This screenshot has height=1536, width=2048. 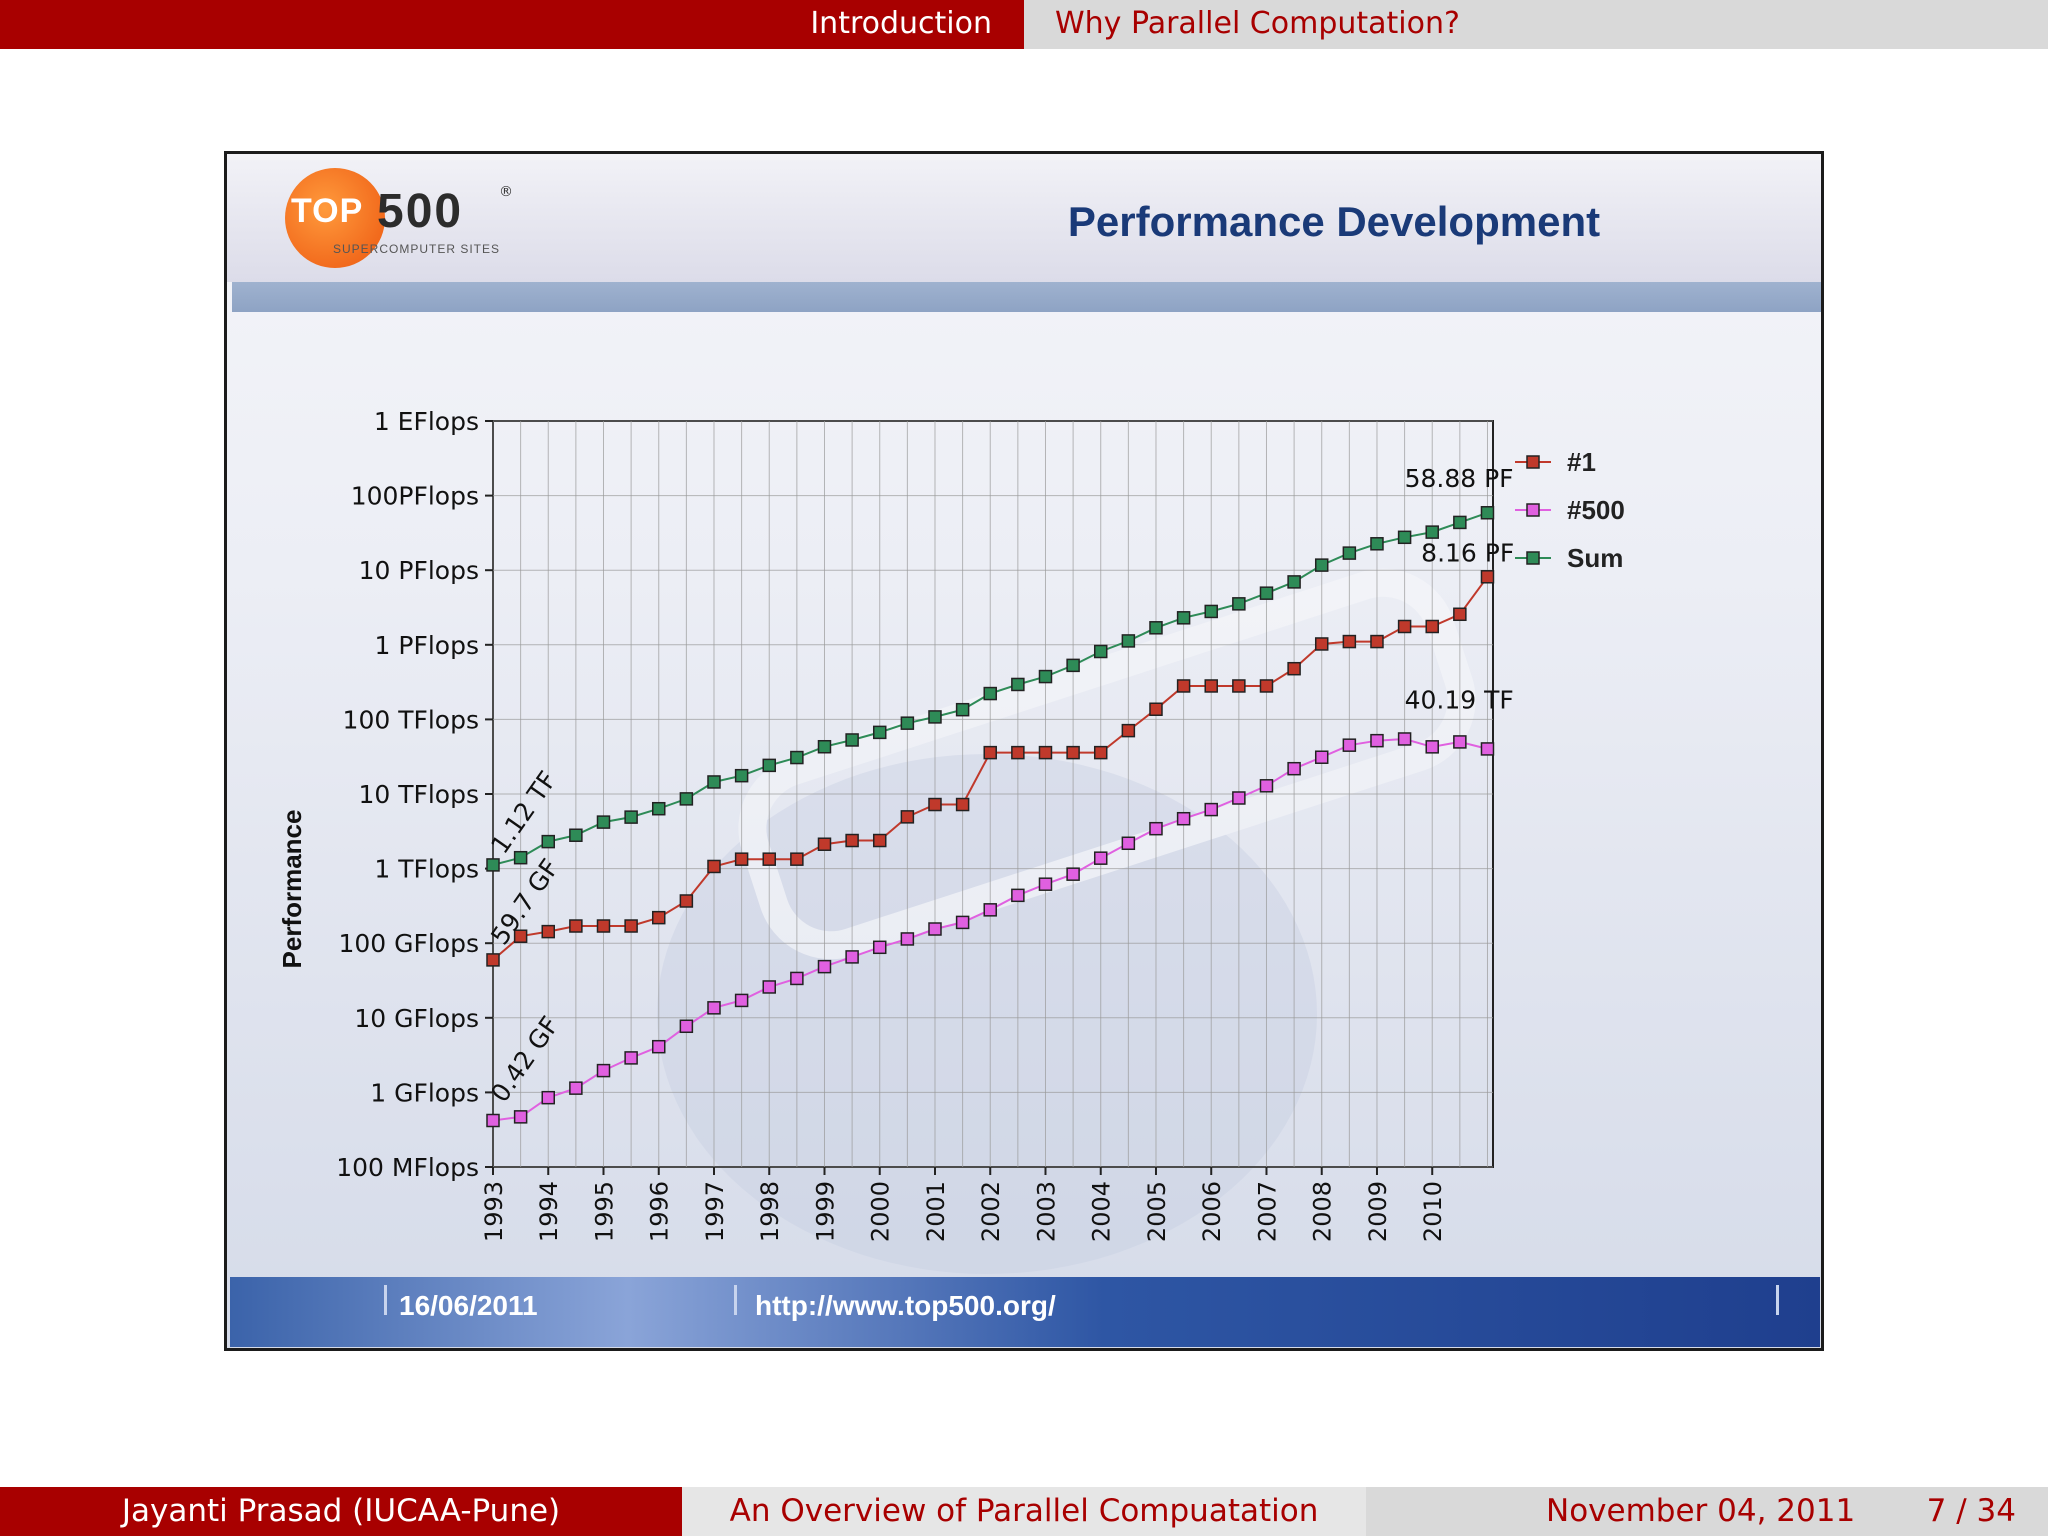 What do you see at coordinates (424, 1092) in the screenshot?
I see `y-tick-label: 1 GFlops` at bounding box center [424, 1092].